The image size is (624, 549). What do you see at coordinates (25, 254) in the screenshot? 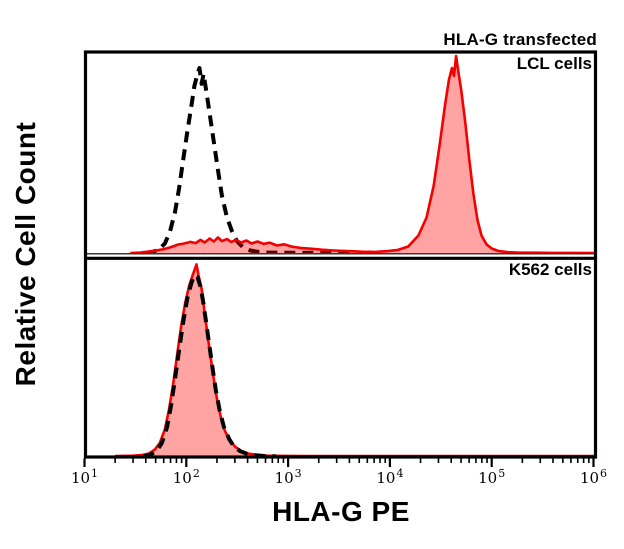
I see `y-axis-title: Relative Cell Count` at bounding box center [25, 254].